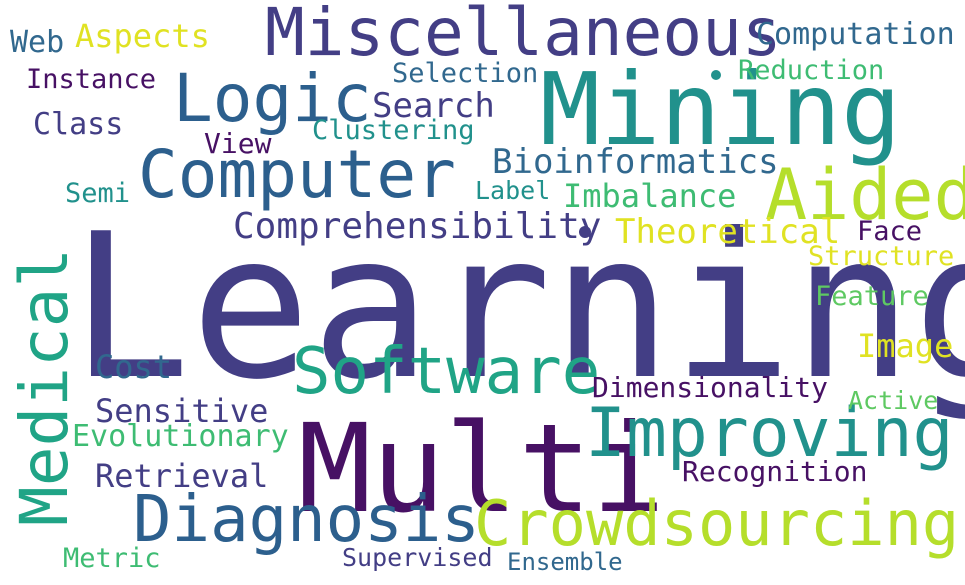  Describe the element at coordinates (44, 386) in the screenshot. I see `word-medical: Medical` at that location.